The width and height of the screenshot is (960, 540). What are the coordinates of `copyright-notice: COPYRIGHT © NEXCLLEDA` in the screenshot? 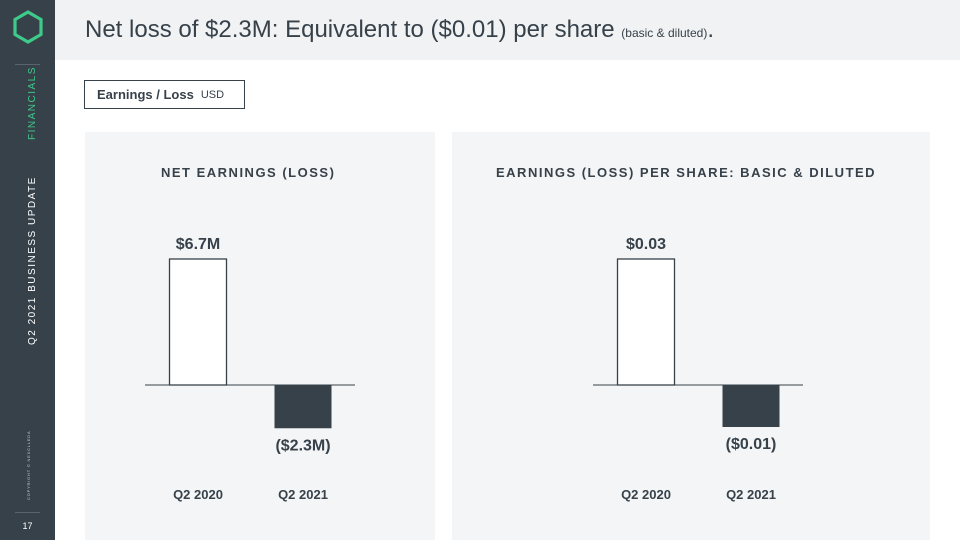 It's located at (28, 465).